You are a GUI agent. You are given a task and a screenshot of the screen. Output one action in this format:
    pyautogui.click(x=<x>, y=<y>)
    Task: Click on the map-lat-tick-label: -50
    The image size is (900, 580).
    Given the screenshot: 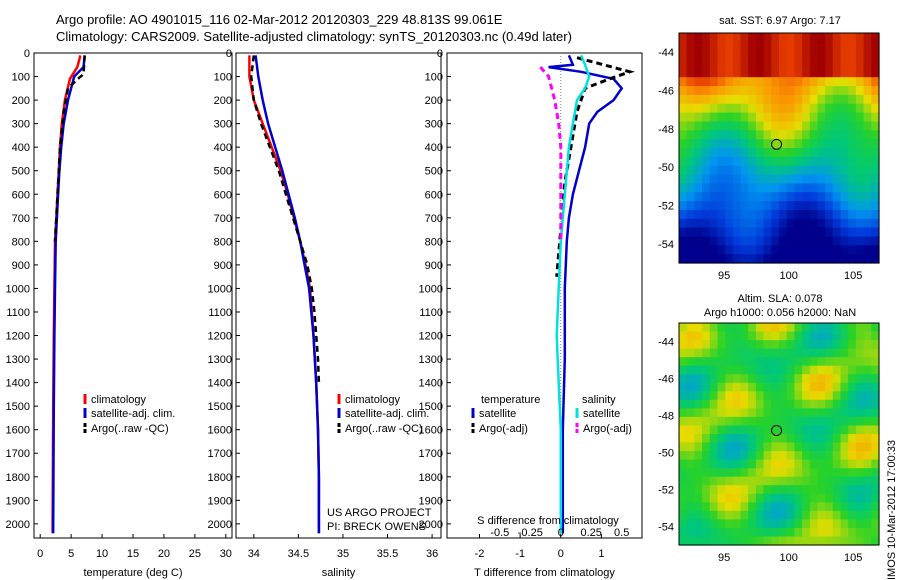 What is the action you would take?
    pyautogui.click(x=666, y=168)
    